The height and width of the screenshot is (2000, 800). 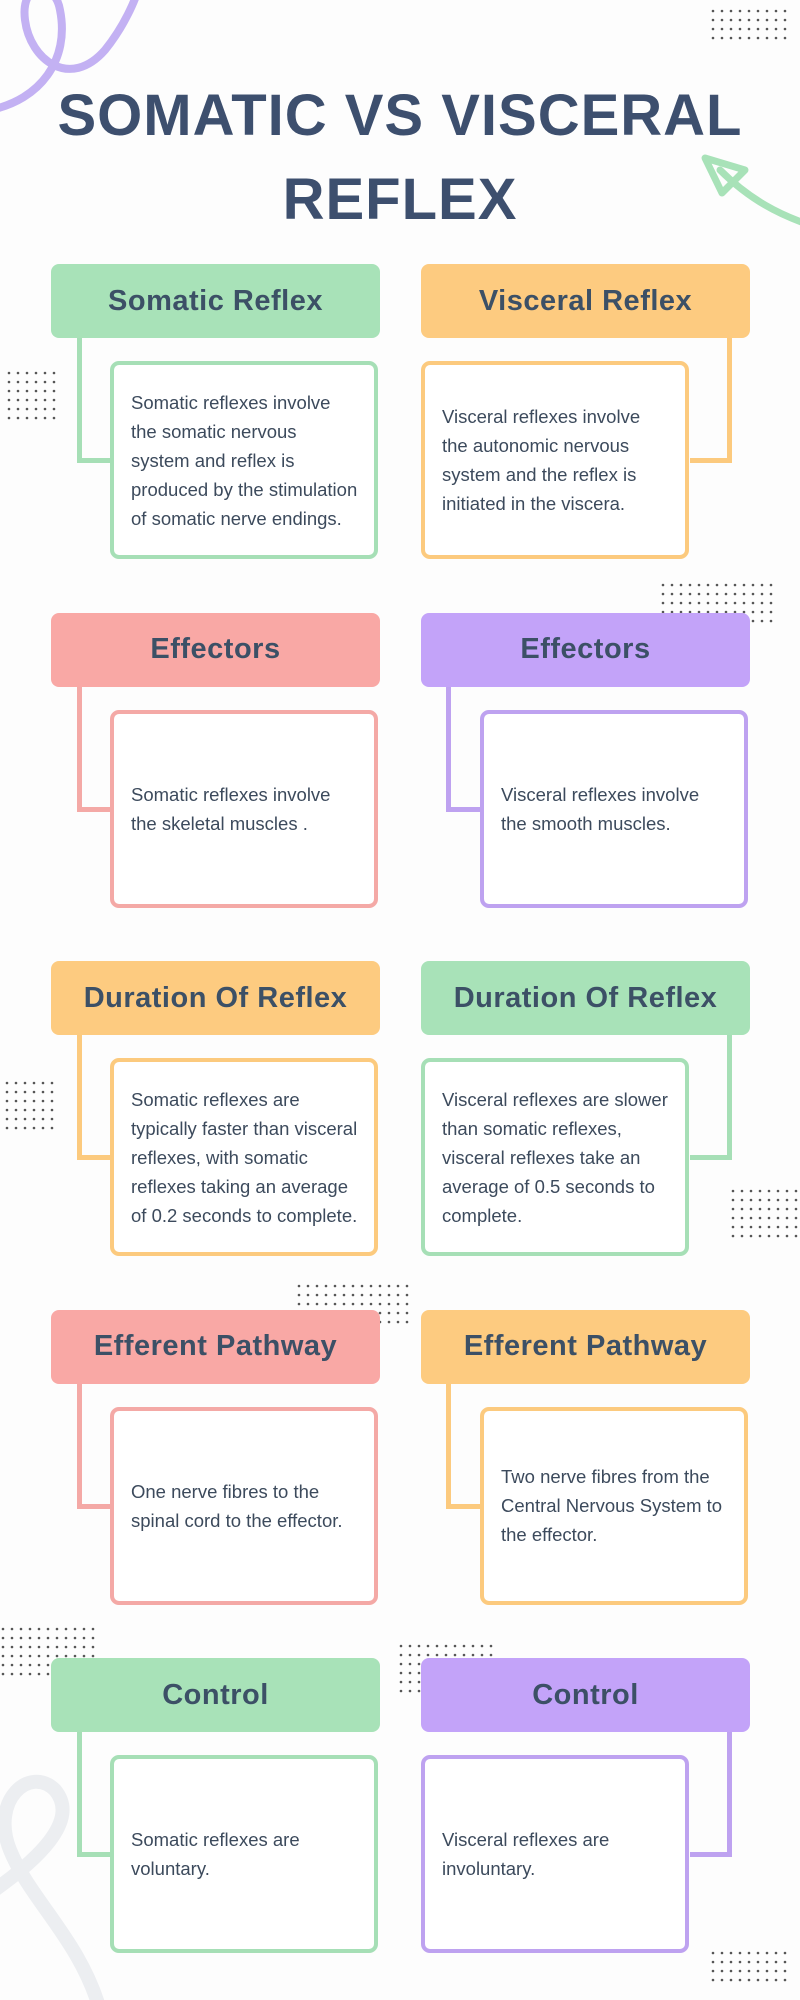 What do you see at coordinates (215, 1695) in the screenshot?
I see `left-heading-5: Control` at bounding box center [215, 1695].